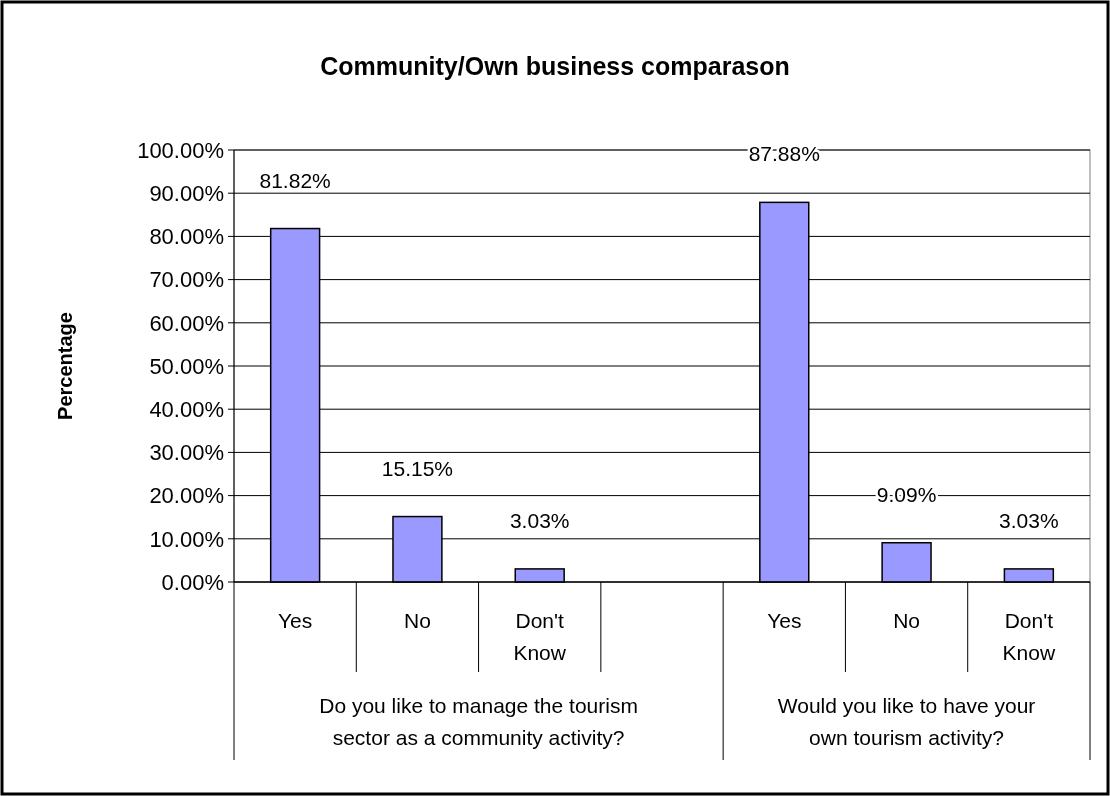 This screenshot has height=796, width=1110. I want to click on chart-title: Community/Own business comparason, so click(555, 66).